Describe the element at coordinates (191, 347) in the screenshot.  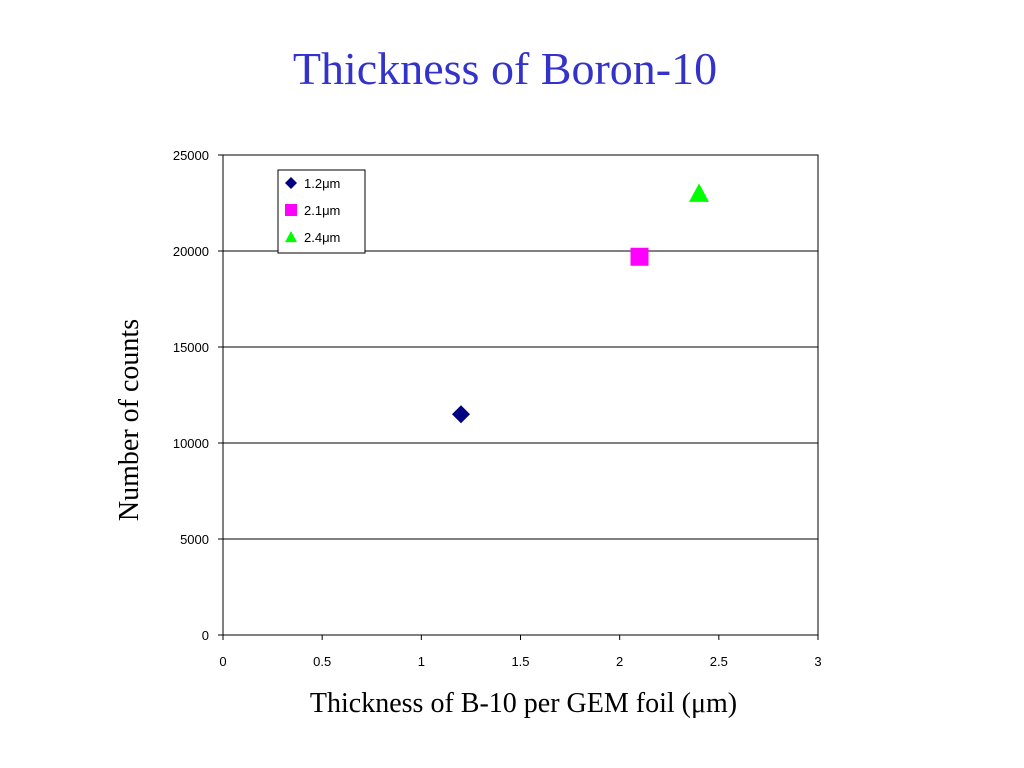
I see `y-tick-label: 15000` at that location.